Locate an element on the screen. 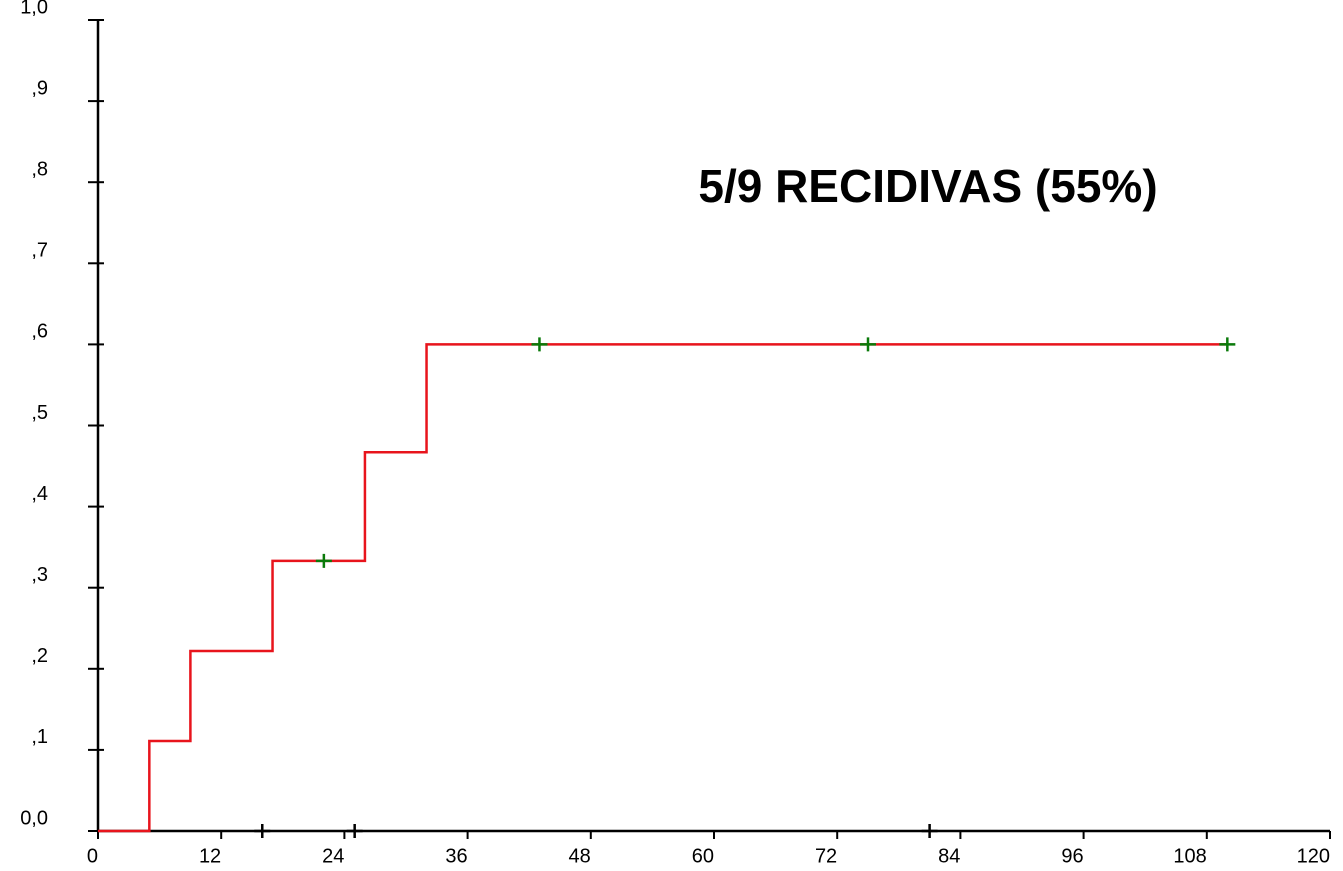 The image size is (1343, 871). x-tick-label: 108 is located at coordinates (1189, 856).